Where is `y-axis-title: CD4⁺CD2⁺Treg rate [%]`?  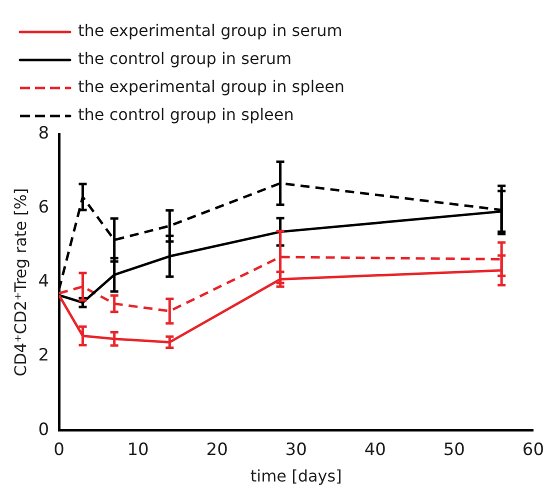
y-axis-title: CD4⁺CD2⁺Treg rate [%] is located at coordinates (20, 282).